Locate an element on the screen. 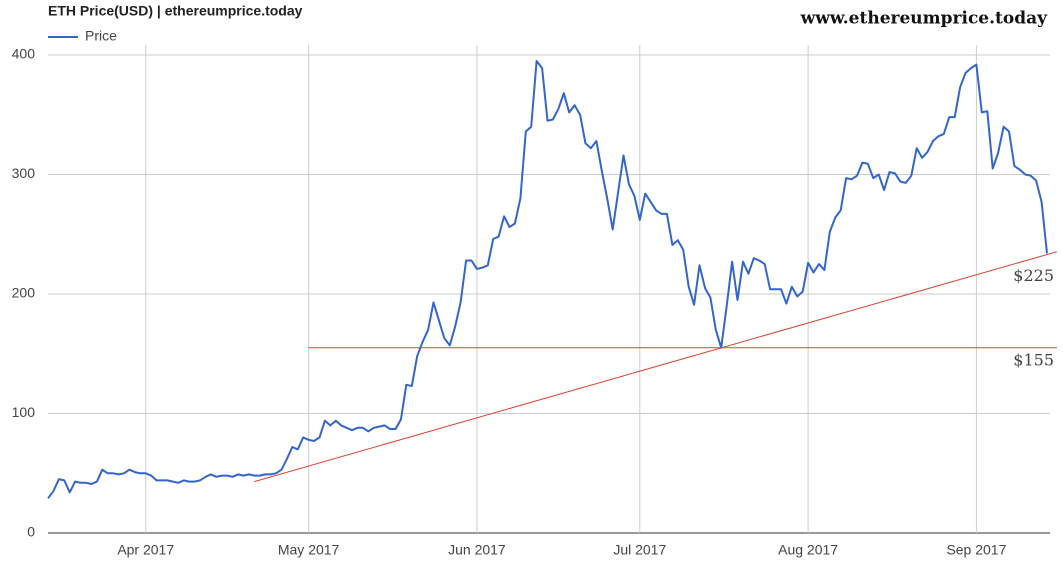  watermark: www.ethereumprice.today is located at coordinates (924, 19).